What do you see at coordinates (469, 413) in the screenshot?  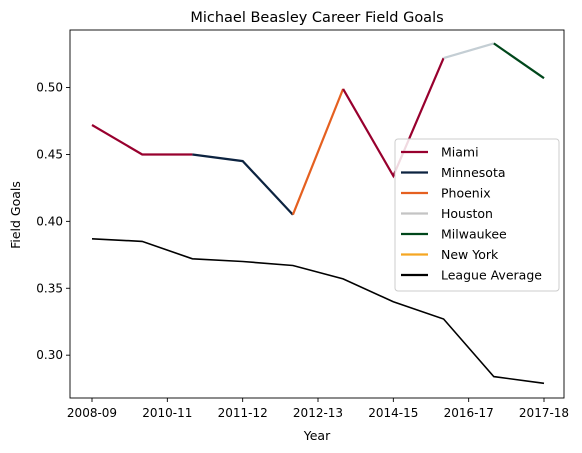 I see `x-tick-label: 2016-17` at bounding box center [469, 413].